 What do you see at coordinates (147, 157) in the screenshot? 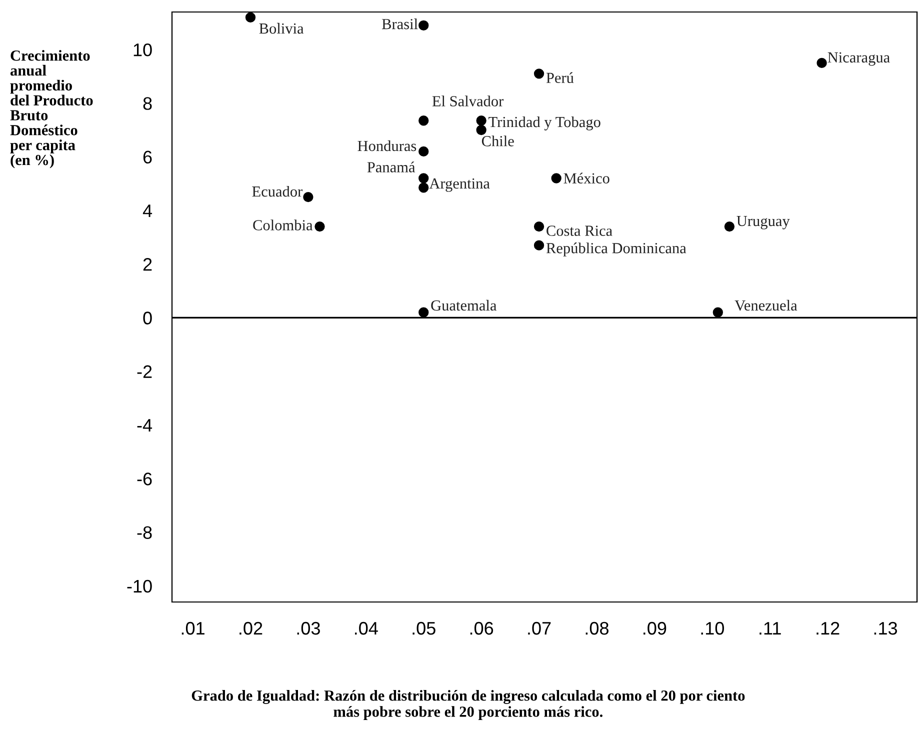
I see `y-tick-label: 6` at bounding box center [147, 157].